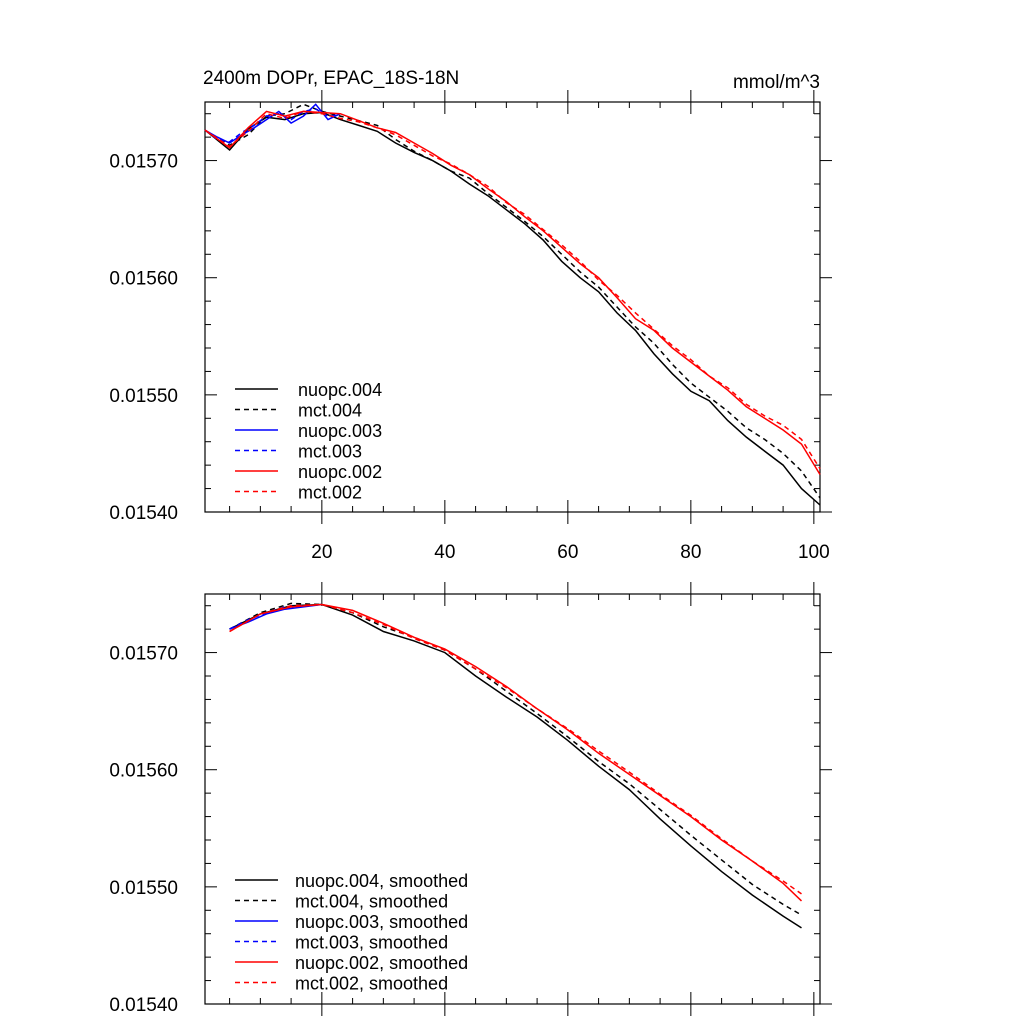 This screenshot has width=1024, height=1024. Describe the element at coordinates (330, 452) in the screenshot. I see `legend-label: mct.003` at that location.